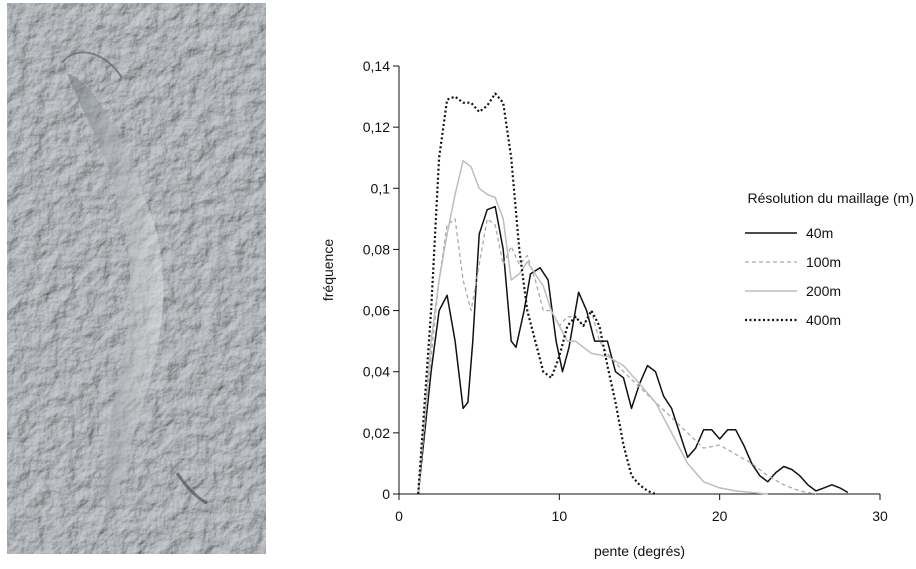 The image size is (916, 569). I want to click on y-tick-label: 0,1, so click(381, 188).